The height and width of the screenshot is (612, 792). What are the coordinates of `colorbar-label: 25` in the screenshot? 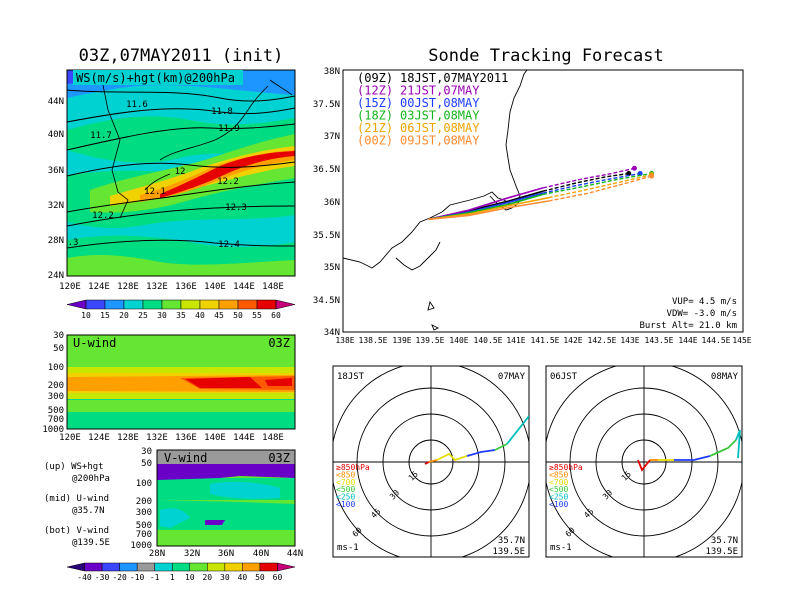 It's located at (143, 315).